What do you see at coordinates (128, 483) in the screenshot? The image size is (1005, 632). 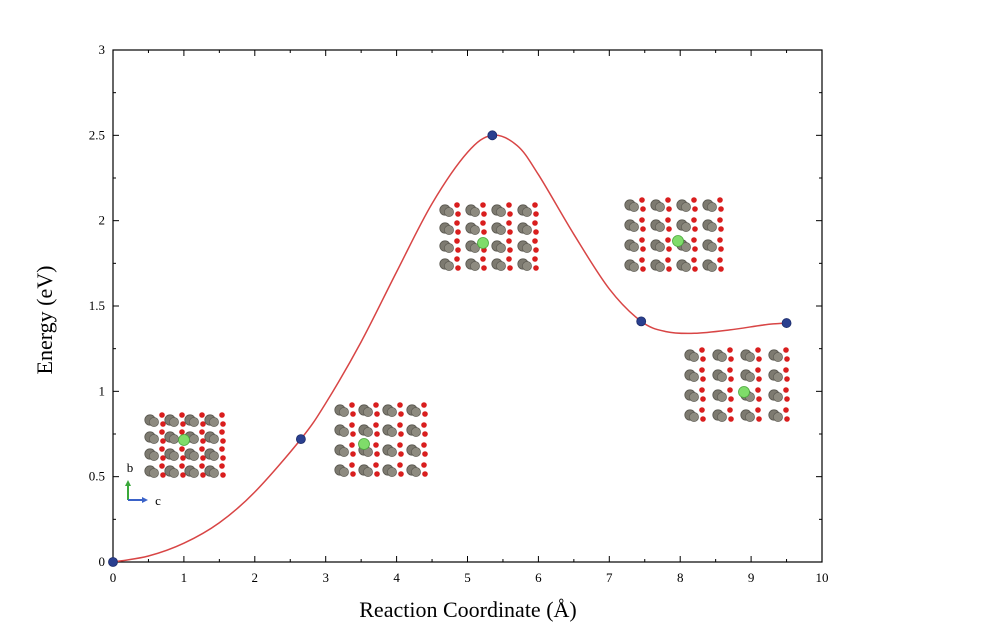 I see `b-axis-arrowhead` at bounding box center [128, 483].